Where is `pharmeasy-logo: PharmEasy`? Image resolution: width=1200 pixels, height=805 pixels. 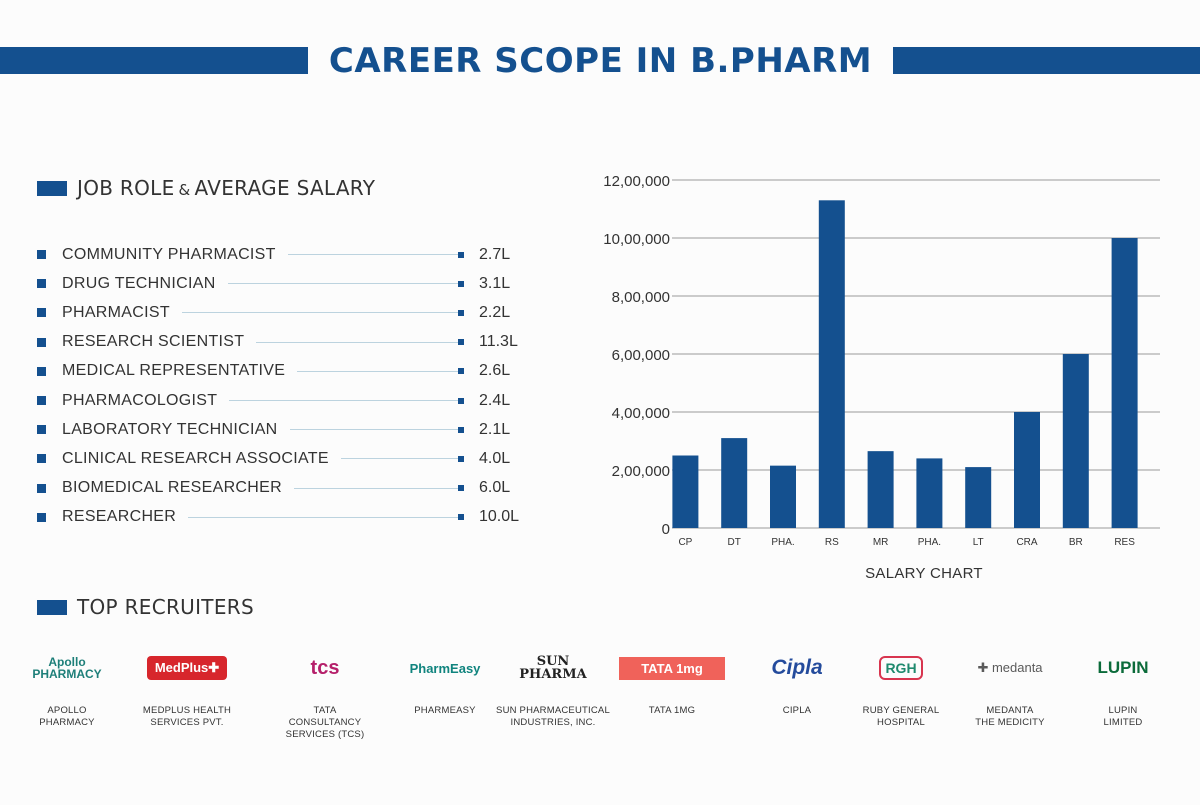
pharmeasy-logo: PharmEasy is located at coordinates (445, 668).